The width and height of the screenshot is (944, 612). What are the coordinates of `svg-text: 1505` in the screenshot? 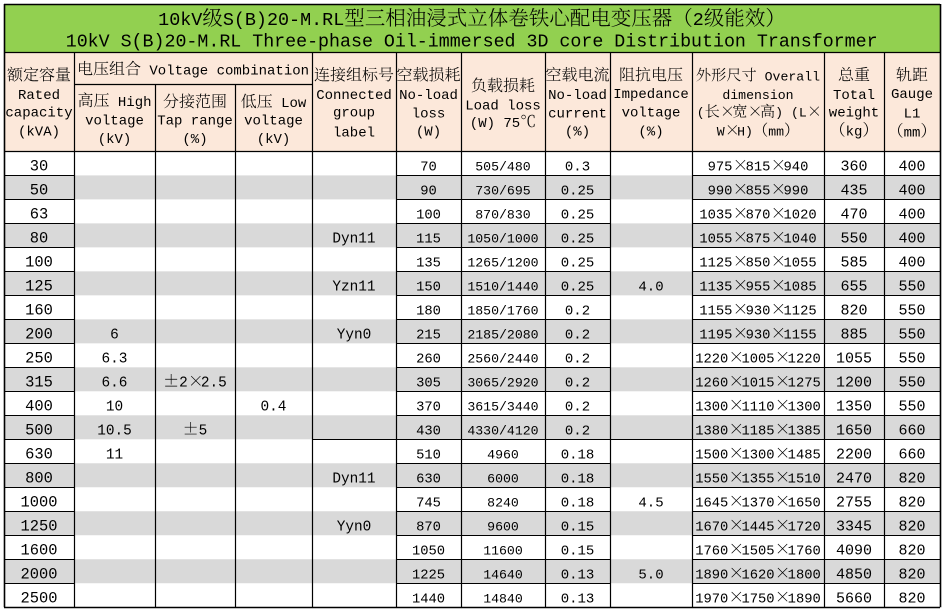 It's located at (757, 552).